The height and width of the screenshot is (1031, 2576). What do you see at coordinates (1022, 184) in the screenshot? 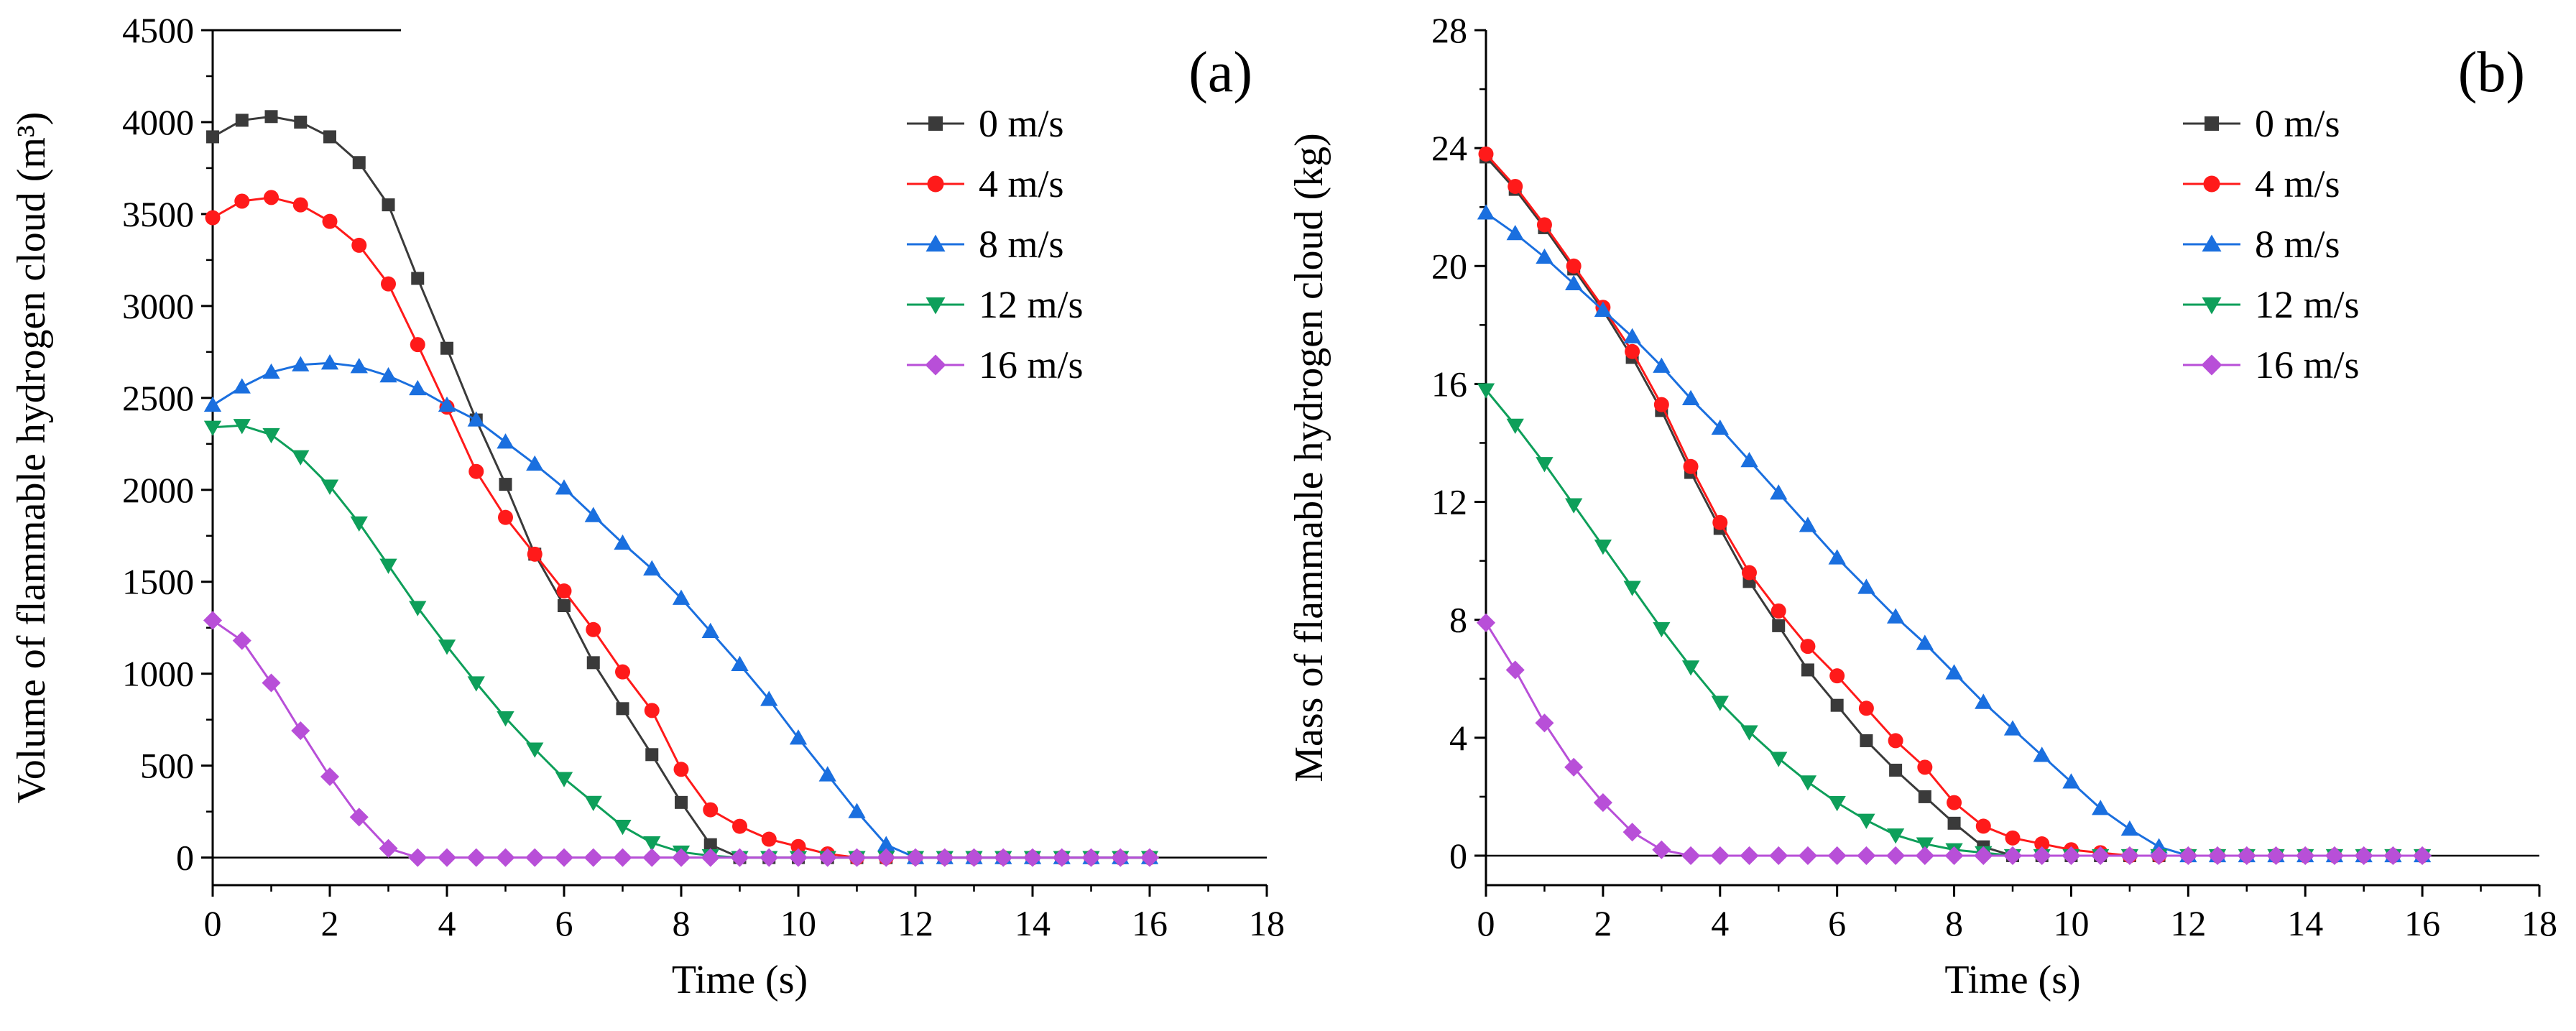
I see `legend-label: 4 m/s` at bounding box center [1022, 184].